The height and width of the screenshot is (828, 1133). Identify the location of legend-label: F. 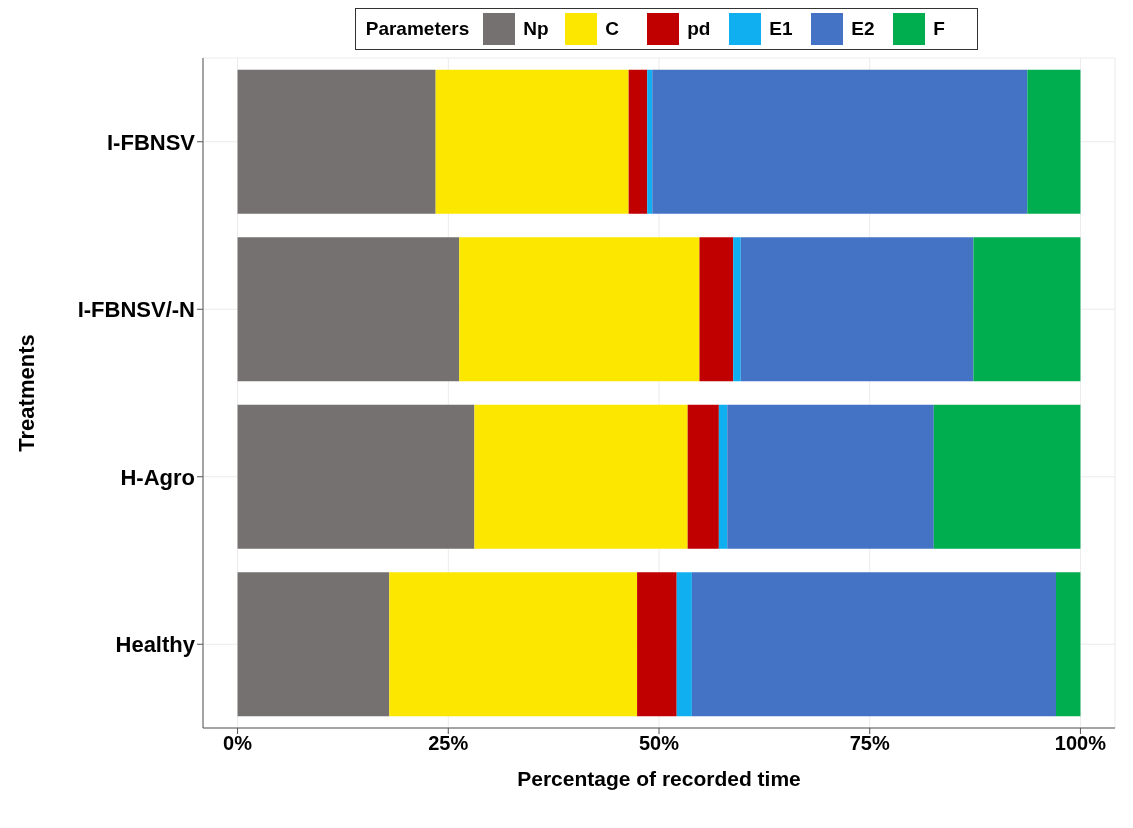
(939, 29).